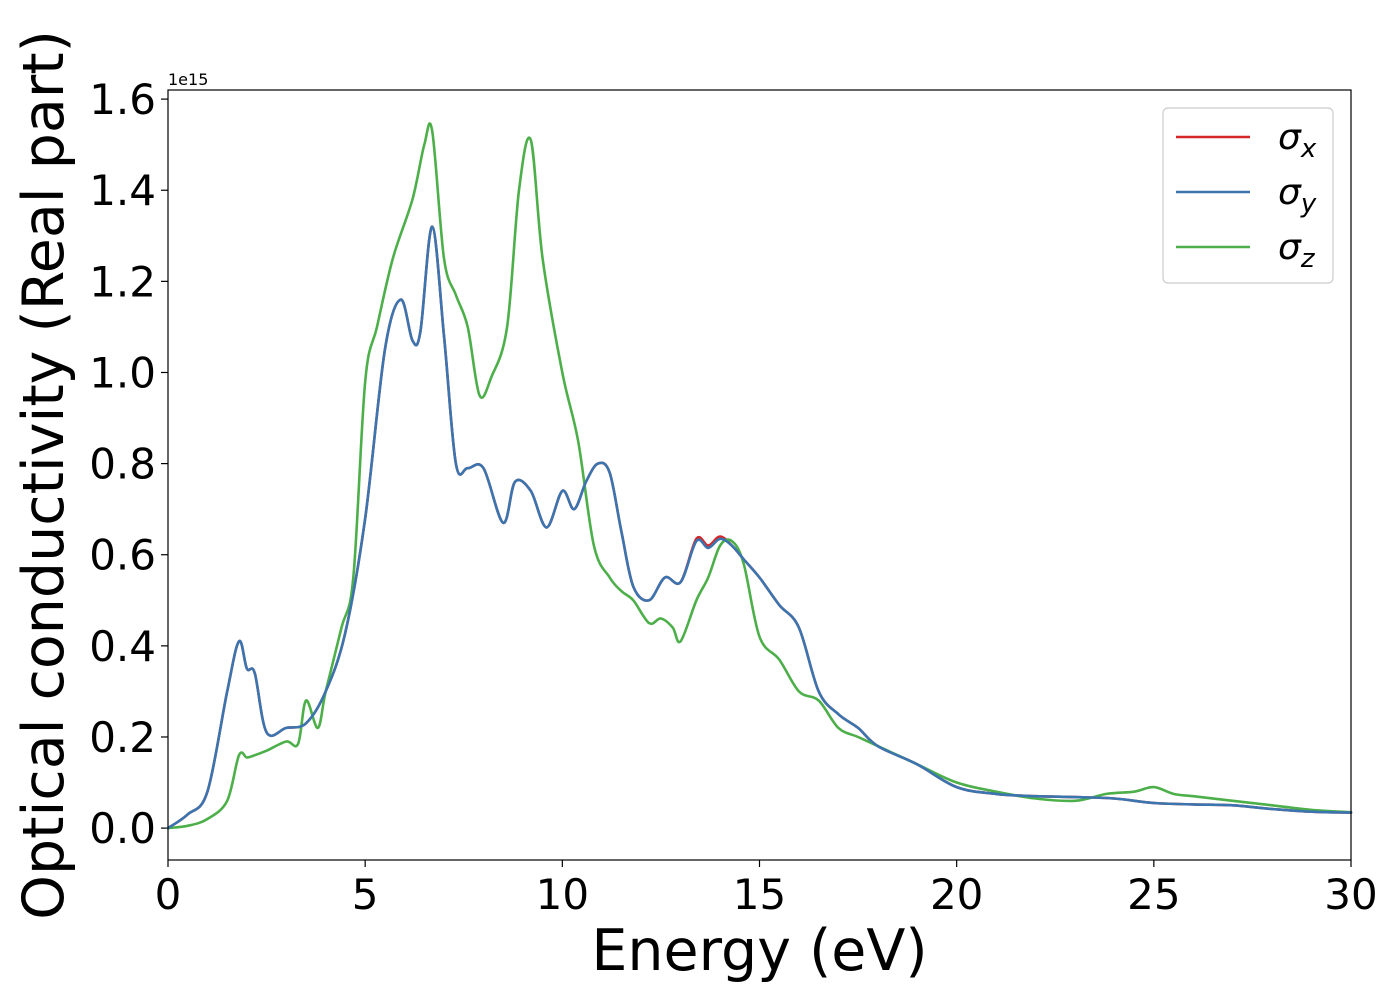 Image resolution: width=1400 pixels, height=1000 pixels. Describe the element at coordinates (759, 894) in the screenshot. I see `x-tick-label: 15` at that location.